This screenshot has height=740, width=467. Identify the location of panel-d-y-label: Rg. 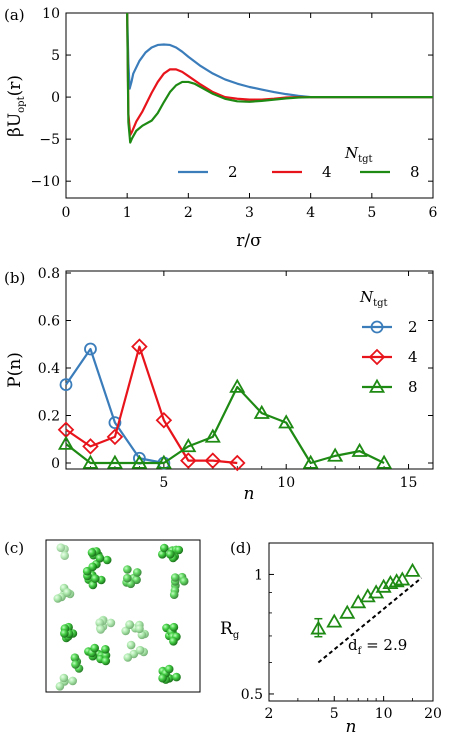
(230, 630).